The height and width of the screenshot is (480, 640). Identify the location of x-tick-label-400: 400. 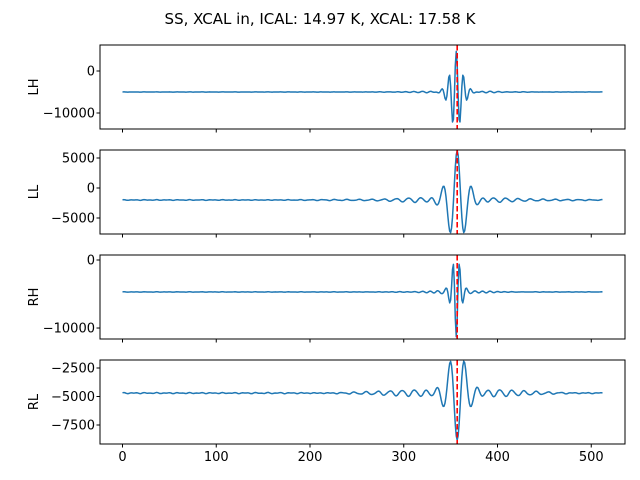
(497, 457).